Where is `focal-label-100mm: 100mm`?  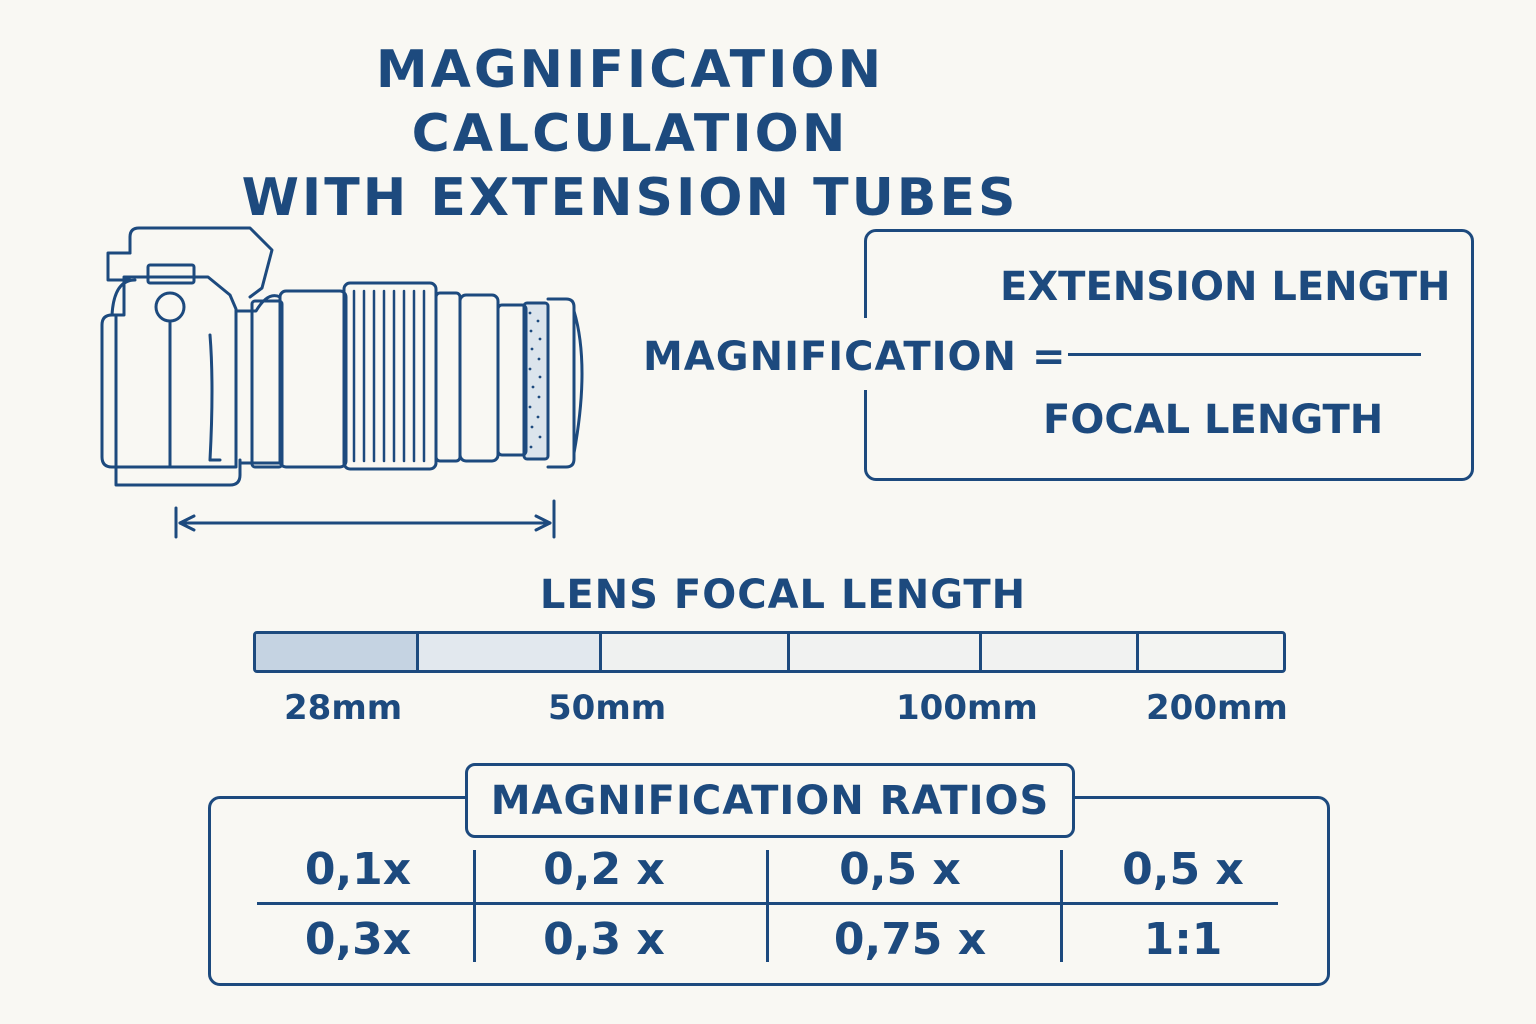
focal-label-100mm: 100mm is located at coordinates (967, 708).